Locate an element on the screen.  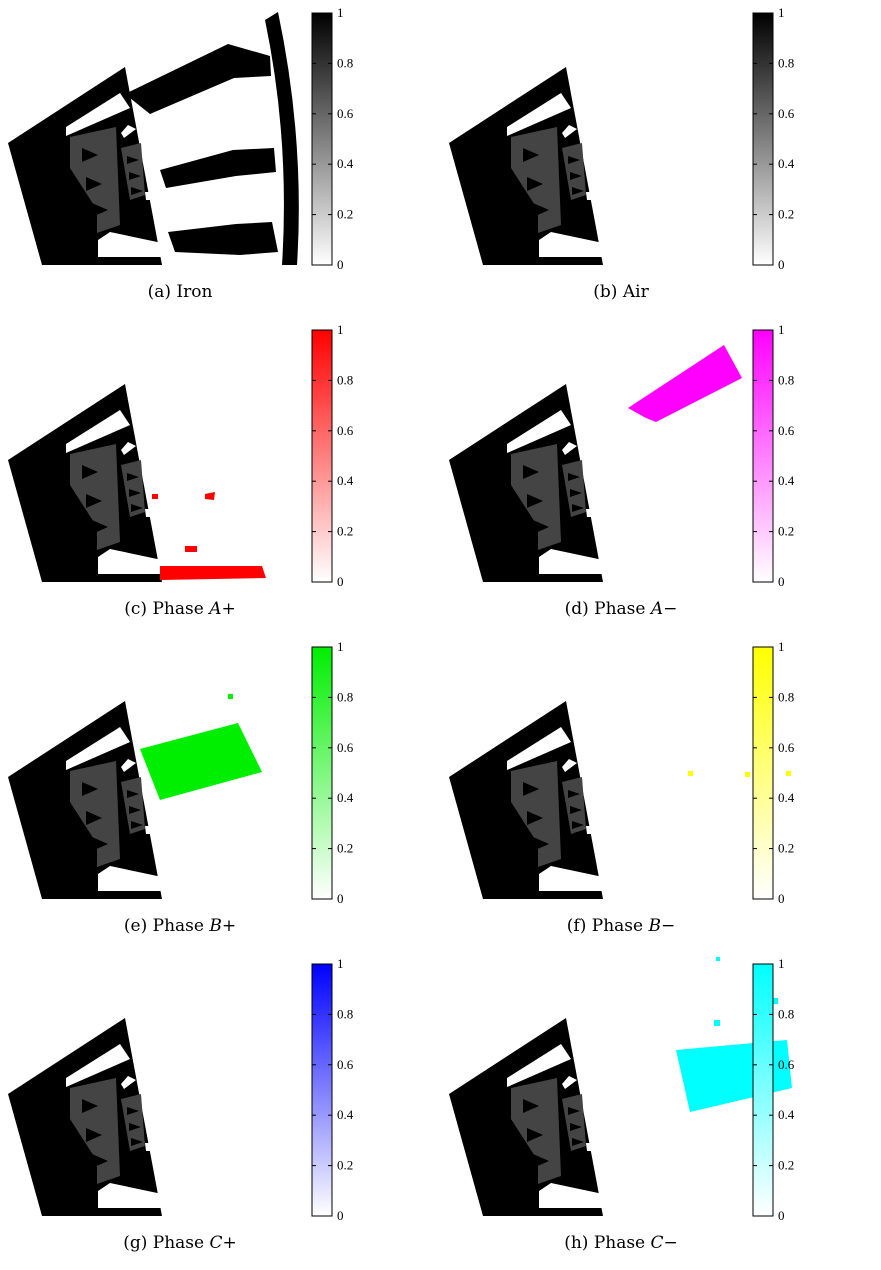
density-plot-c: 0 0.2 0.4 0.6 0.8 1 is located at coordinates (181, 455).